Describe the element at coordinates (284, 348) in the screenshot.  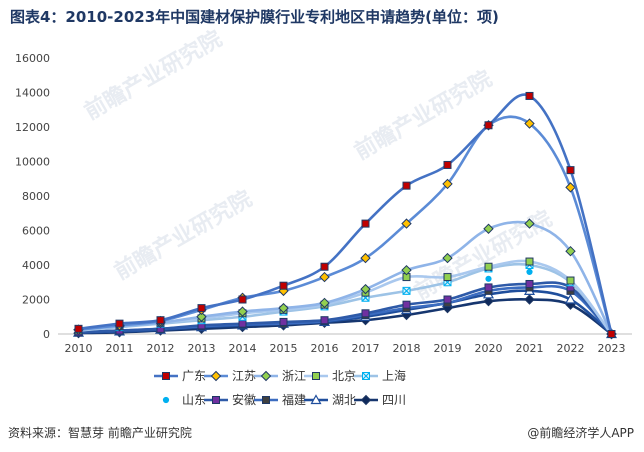
I see `x-tick-label: 2015` at that location.